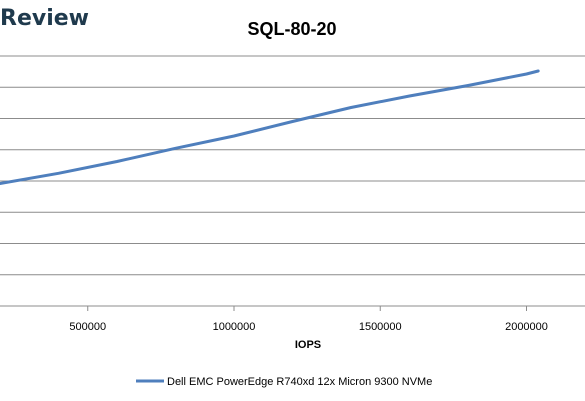 The height and width of the screenshot is (401, 585). I want to click on x-tick-label: 1500000, so click(380, 327).